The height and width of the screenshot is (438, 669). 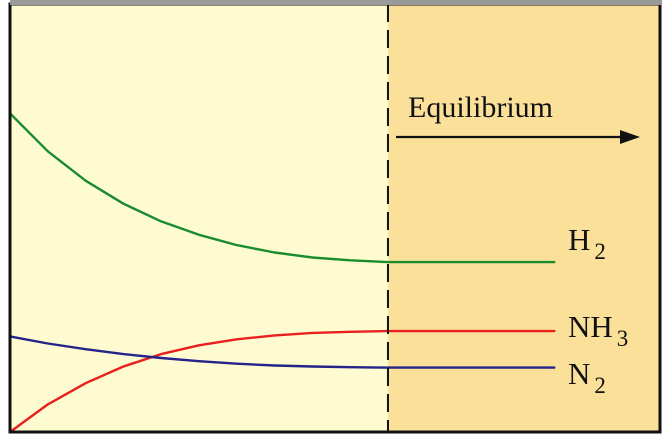 What do you see at coordinates (590, 326) in the screenshot?
I see `series-label-nh3-main: NH` at bounding box center [590, 326].